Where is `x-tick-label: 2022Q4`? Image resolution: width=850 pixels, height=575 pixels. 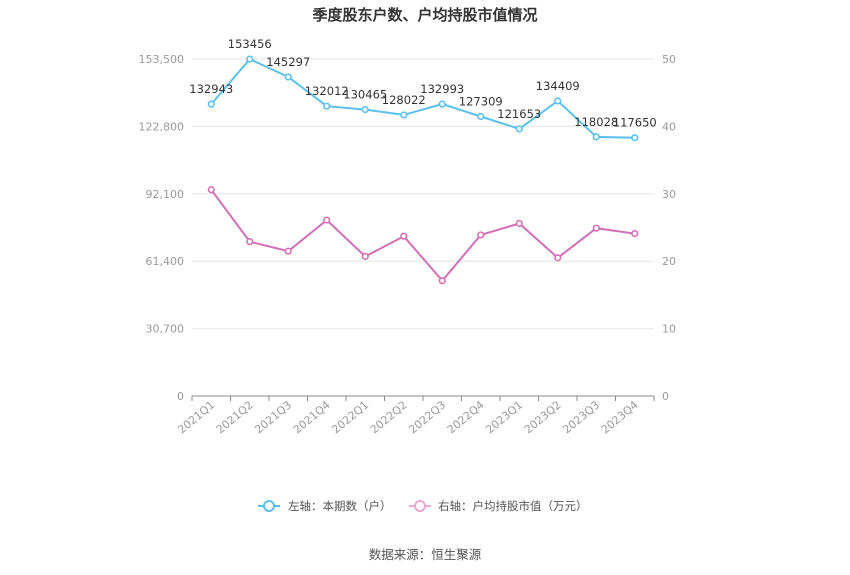
x-tick-label: 2022Q4 is located at coordinates (466, 417).